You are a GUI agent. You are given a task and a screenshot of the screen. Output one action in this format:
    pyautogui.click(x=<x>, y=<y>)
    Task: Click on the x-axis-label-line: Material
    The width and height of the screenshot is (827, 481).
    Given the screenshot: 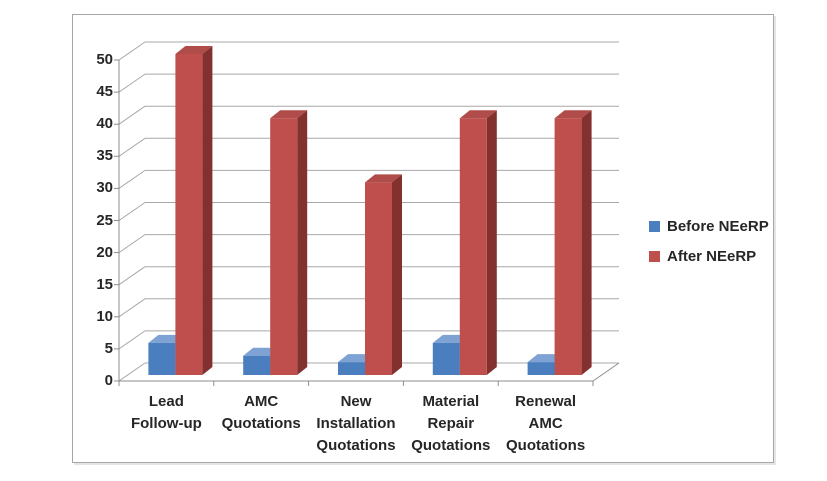 What is the action you would take?
    pyautogui.click(x=451, y=401)
    